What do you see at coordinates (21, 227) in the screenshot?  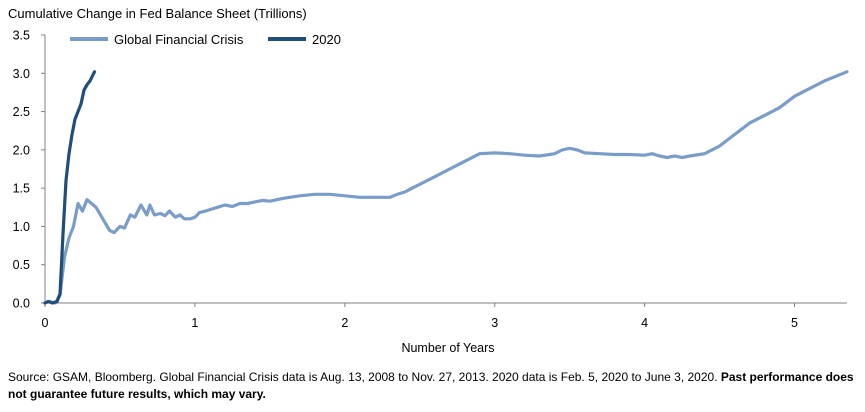 I see `y-tick-label: 1.0` at bounding box center [21, 227].